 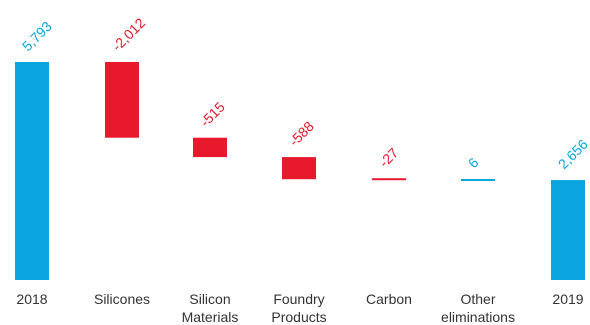 I want to click on x-tick-label: Silicones, so click(x=122, y=299).